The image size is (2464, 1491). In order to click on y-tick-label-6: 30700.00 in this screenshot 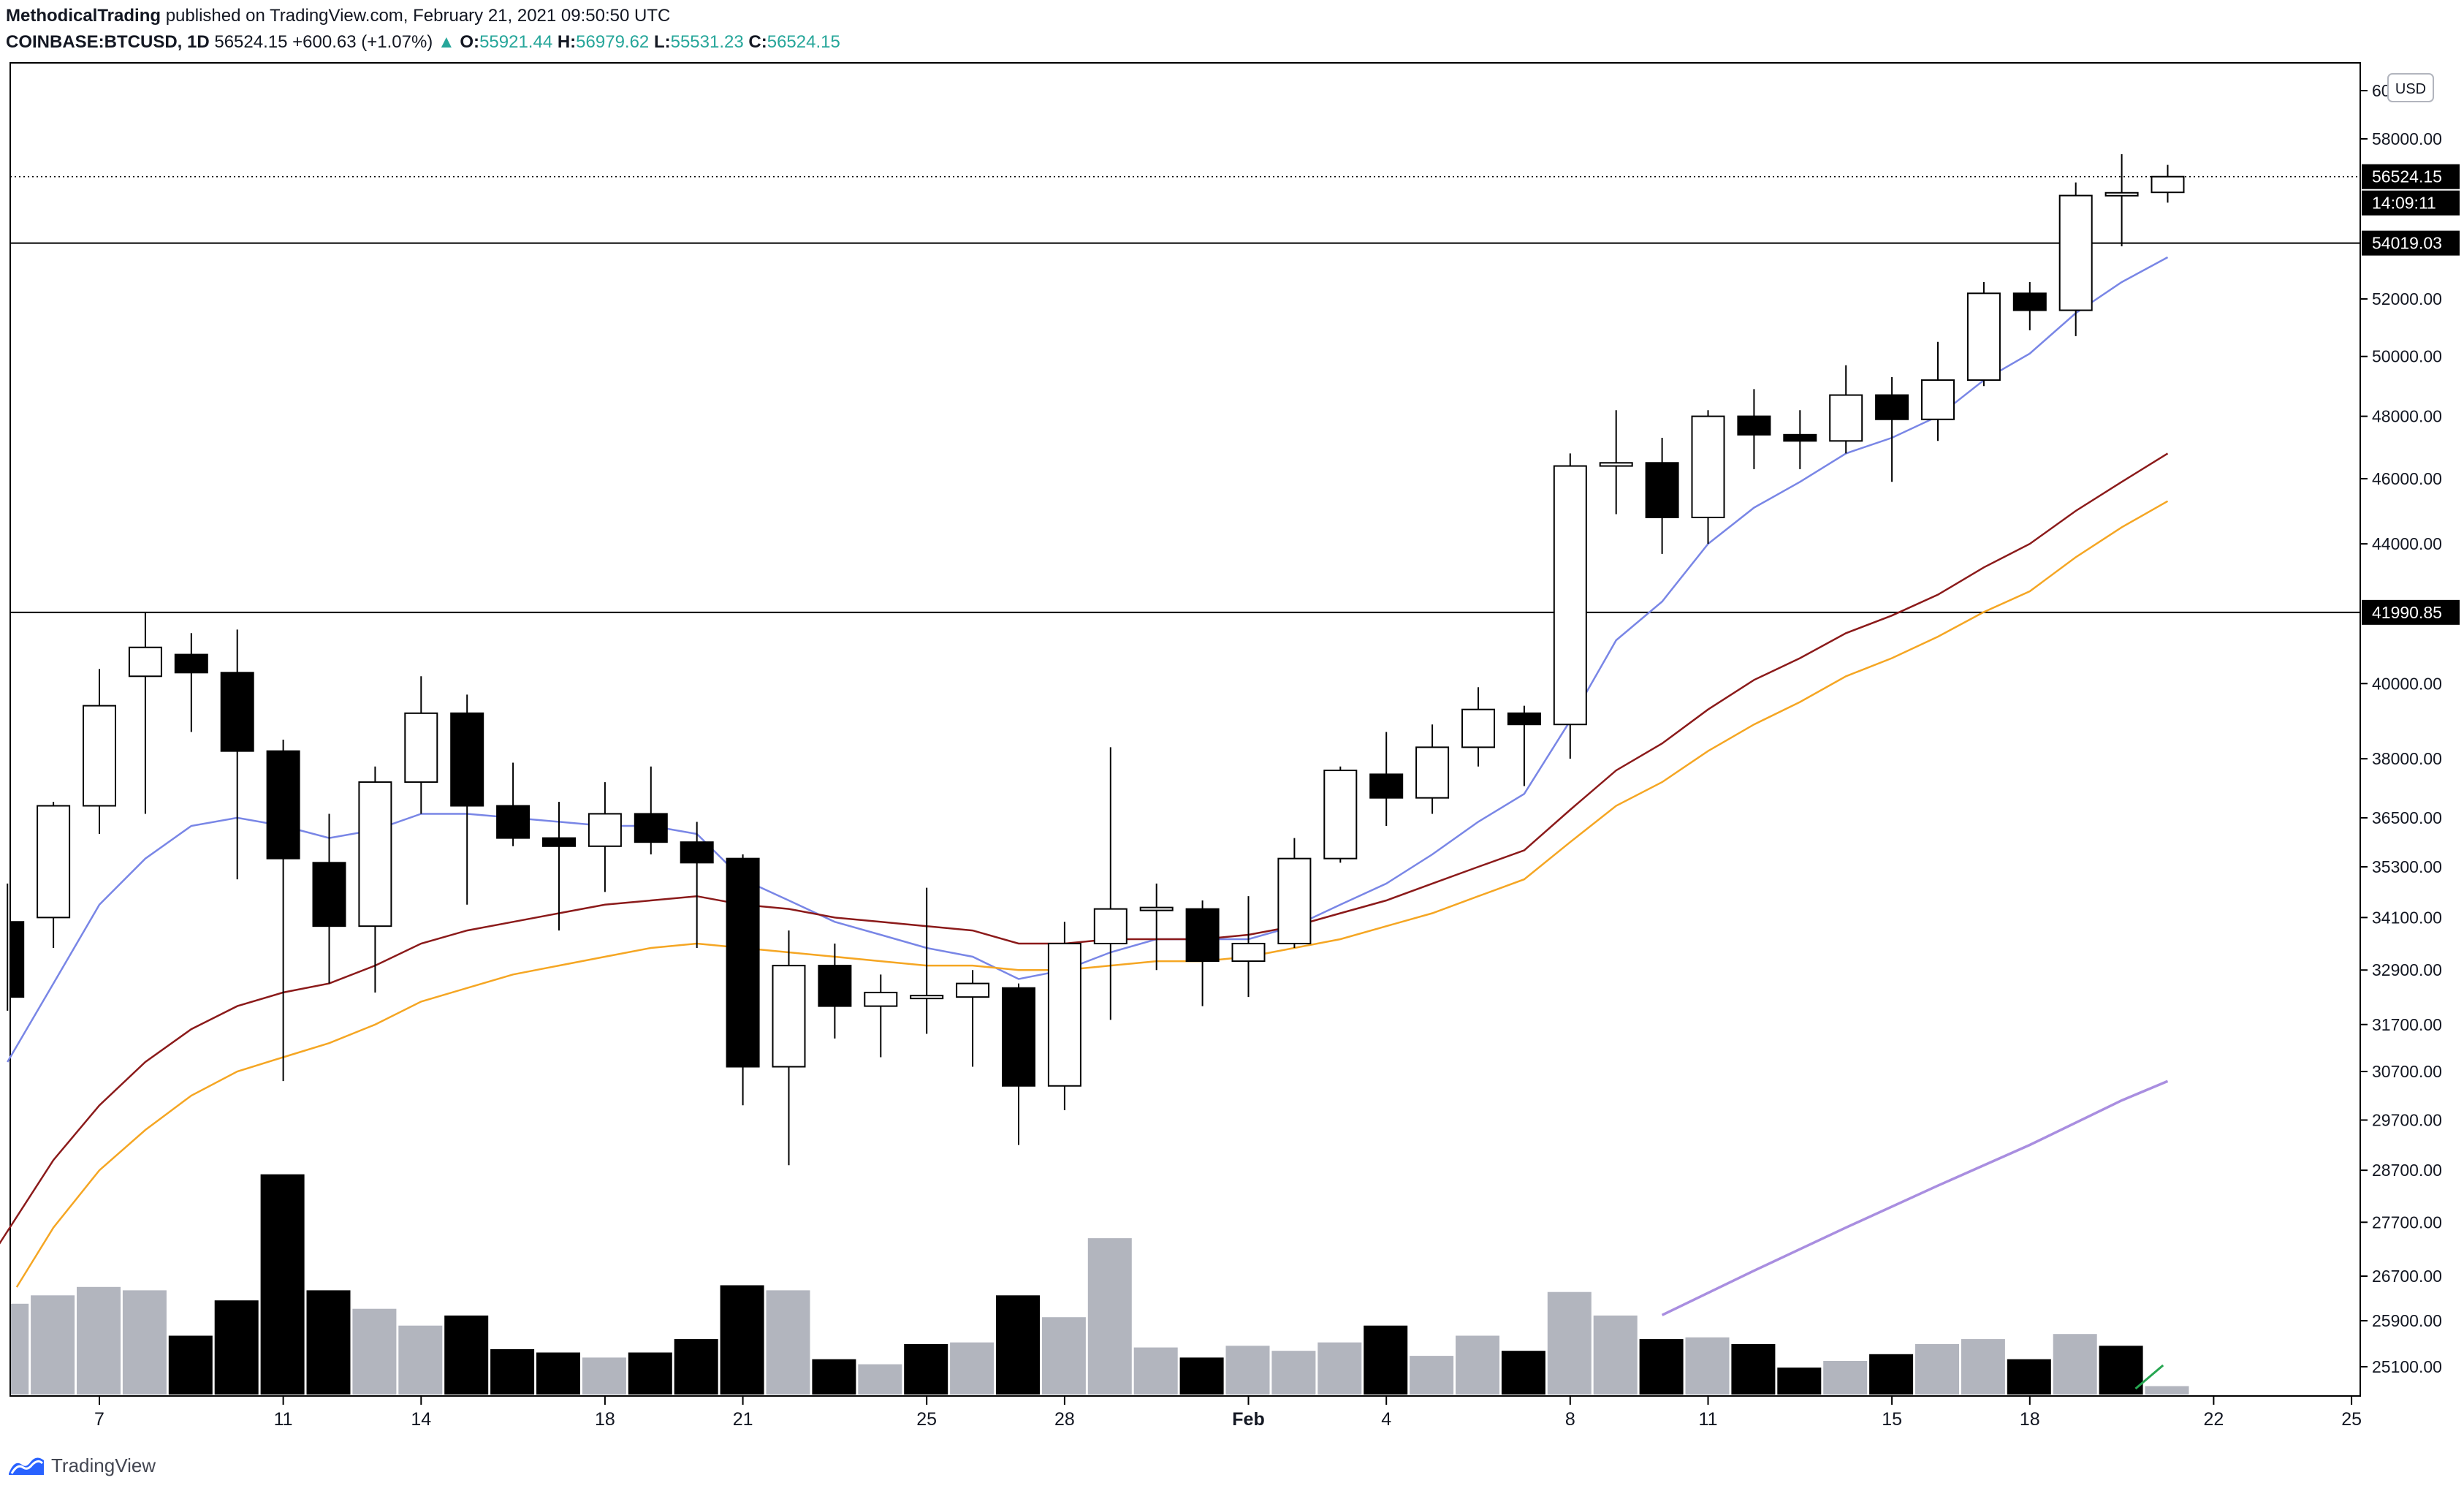, I will do `click(2407, 1071)`.